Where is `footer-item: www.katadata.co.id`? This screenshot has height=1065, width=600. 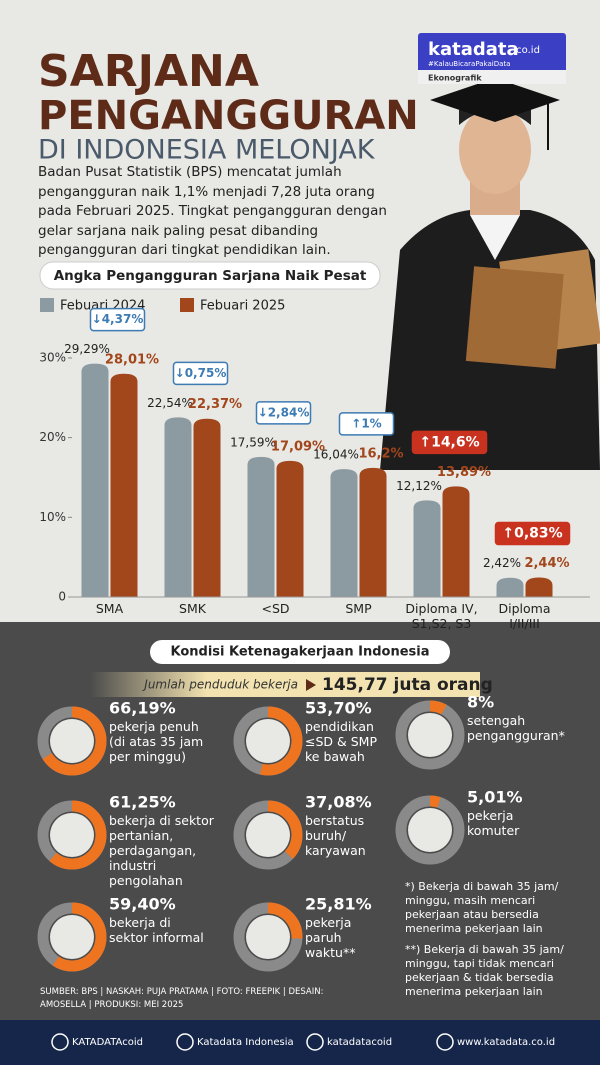 footer-item: www.katadata.co.id is located at coordinates (506, 1042).